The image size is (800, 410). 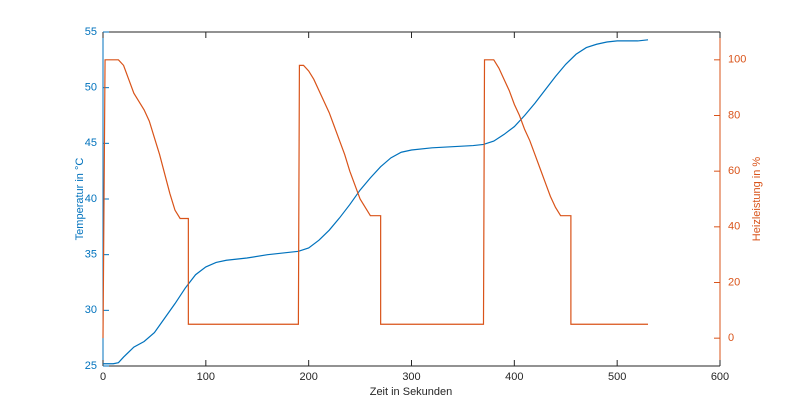 I want to click on y2-axis-label: Heizleistung in %, so click(x=757, y=199).